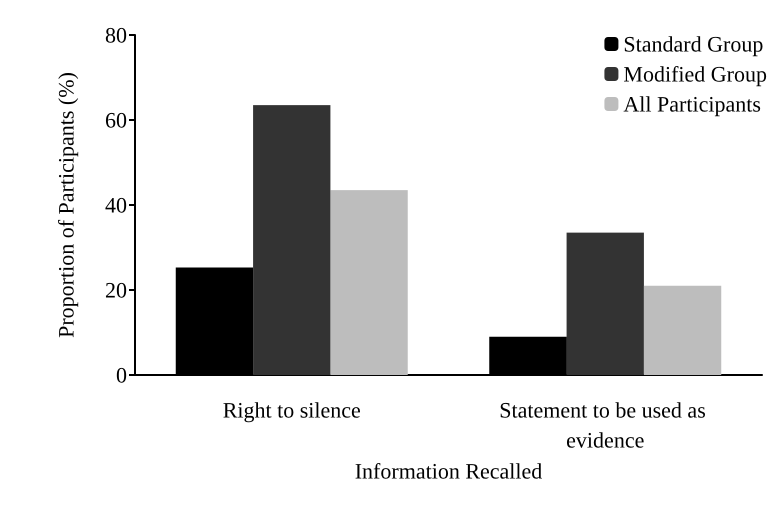  Describe the element at coordinates (121, 375) in the screenshot. I see `y-tick-label: 0` at that location.